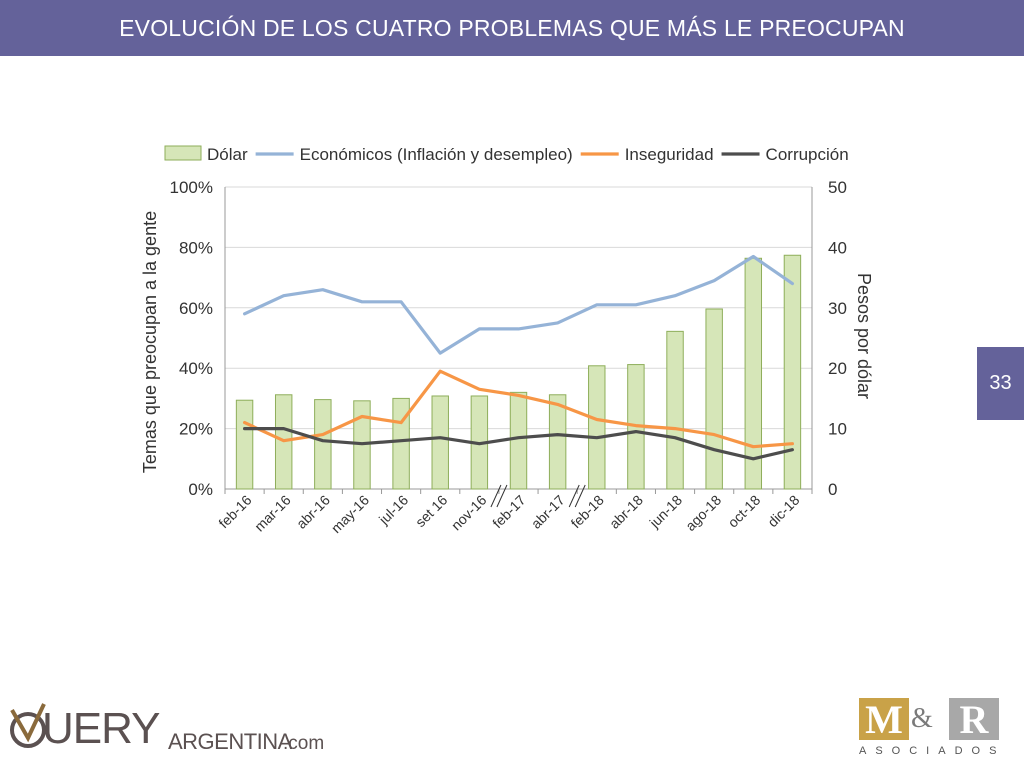 Image resolution: width=1024 pixels, height=768 pixels. I want to click on y2-tick-label: 30, so click(837, 308).